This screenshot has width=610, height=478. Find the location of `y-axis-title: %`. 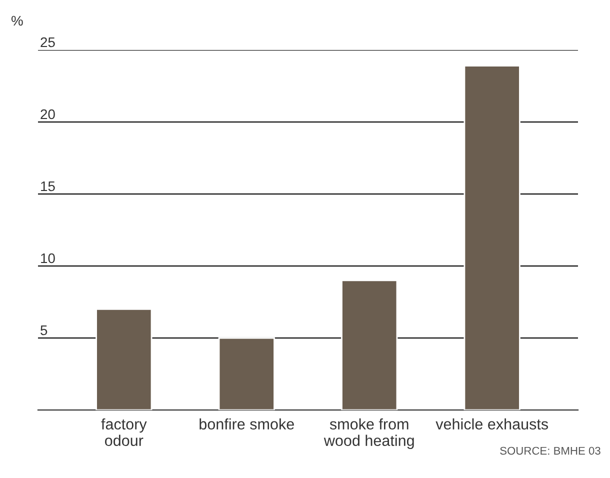

y-axis-title: % is located at coordinates (17, 21).